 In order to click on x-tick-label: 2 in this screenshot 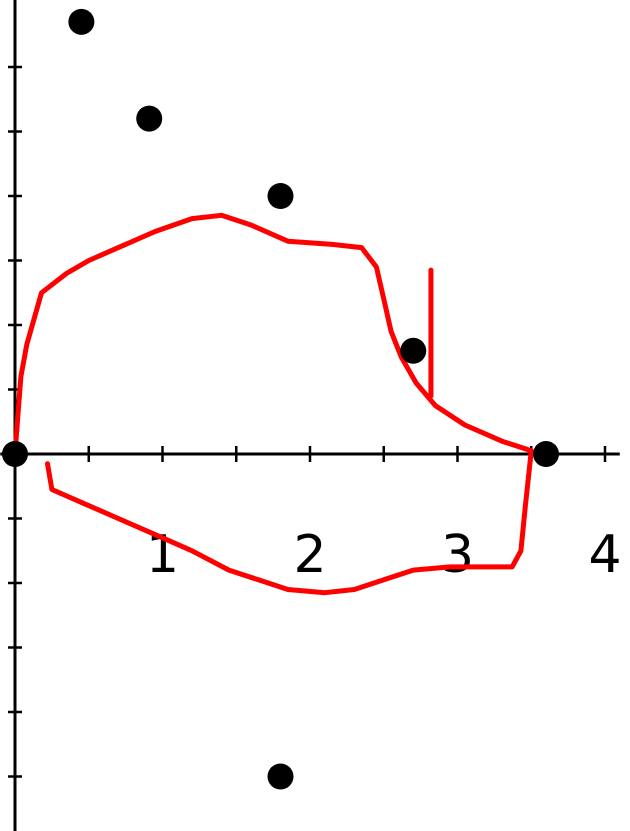, I will do `click(309, 555)`.